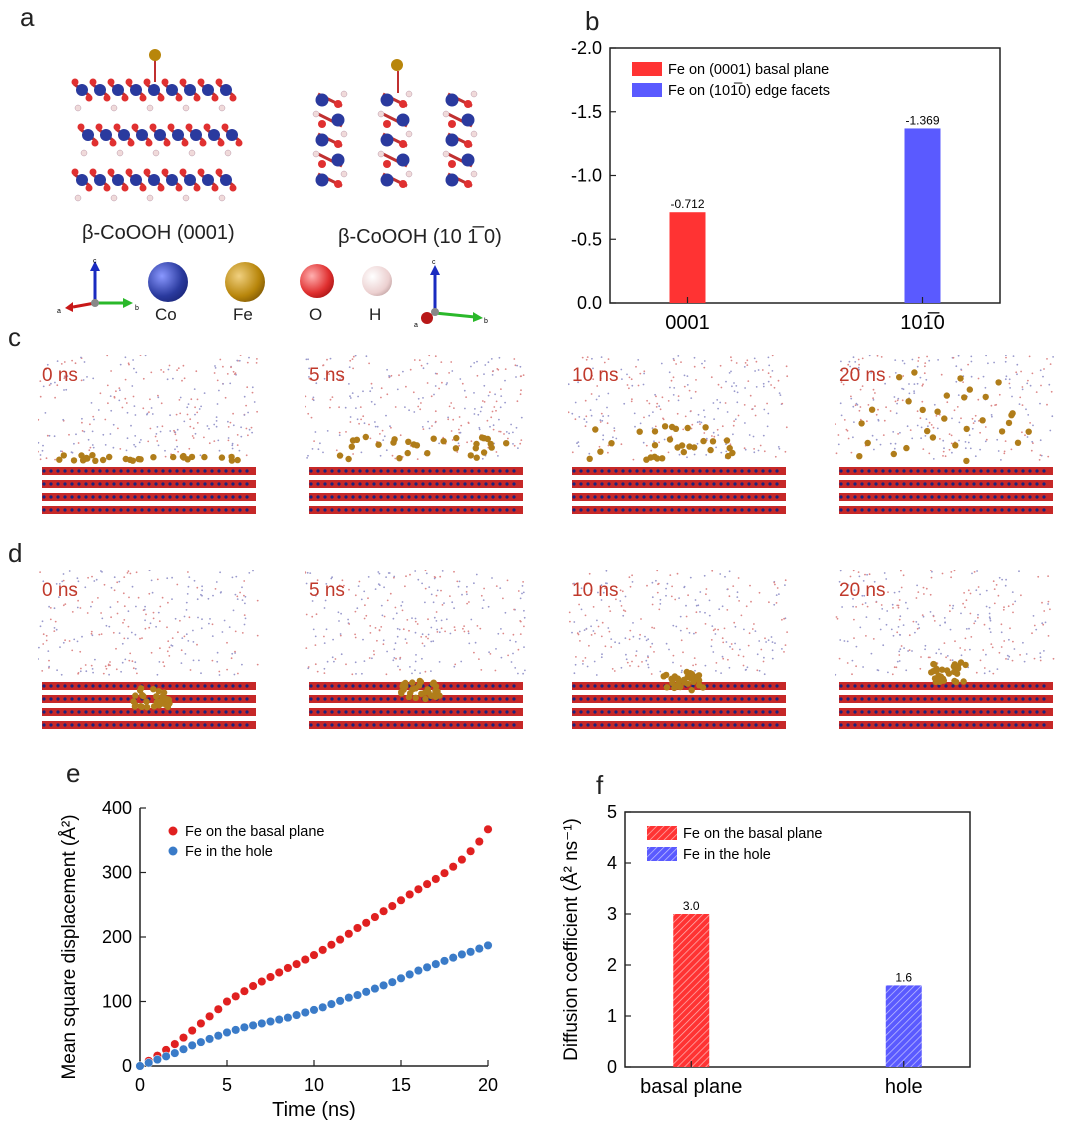  Describe the element at coordinates (166, 314) in the screenshot. I see `co-label: Co` at that location.